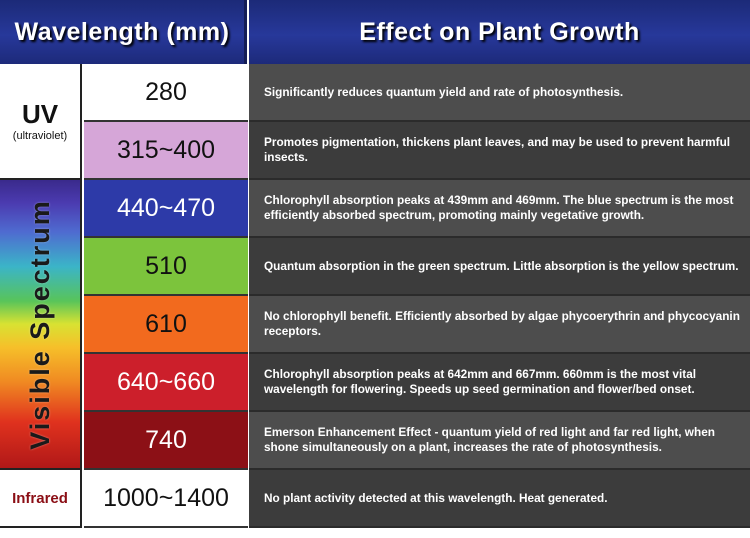 The width and height of the screenshot is (750, 538). Describe the element at coordinates (166, 267) in the screenshot. I see `wavelength-cell: 510` at that location.